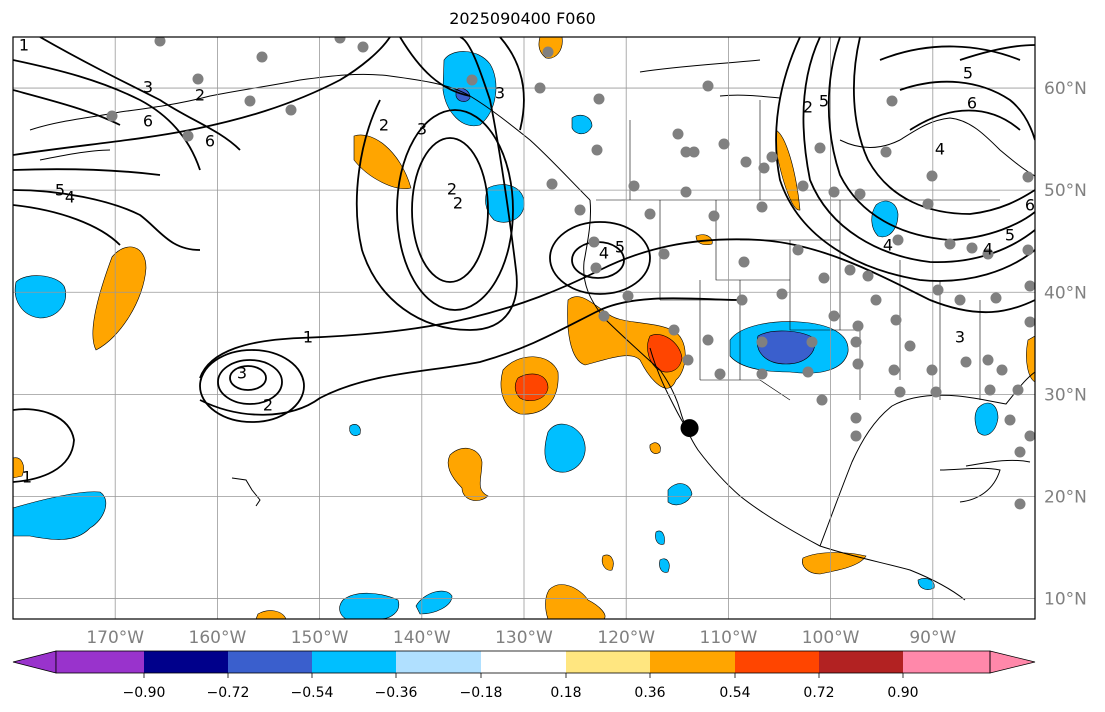  What do you see at coordinates (522, 18) in the screenshot?
I see `map-title: 2025090400 F060` at bounding box center [522, 18].